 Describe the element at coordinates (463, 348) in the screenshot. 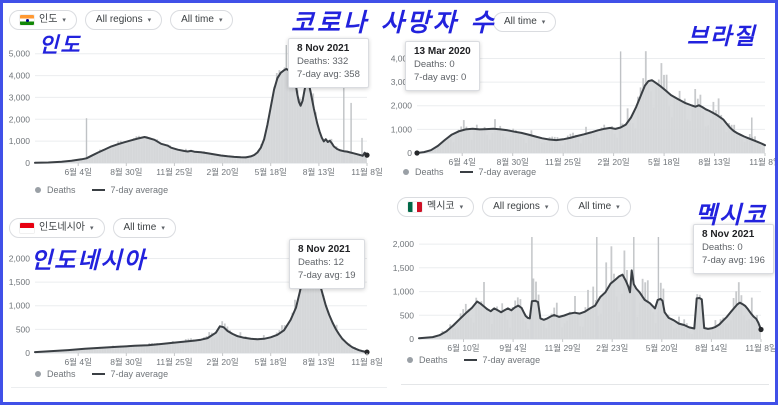

I see `svg-text: 6월 10일` at that location.